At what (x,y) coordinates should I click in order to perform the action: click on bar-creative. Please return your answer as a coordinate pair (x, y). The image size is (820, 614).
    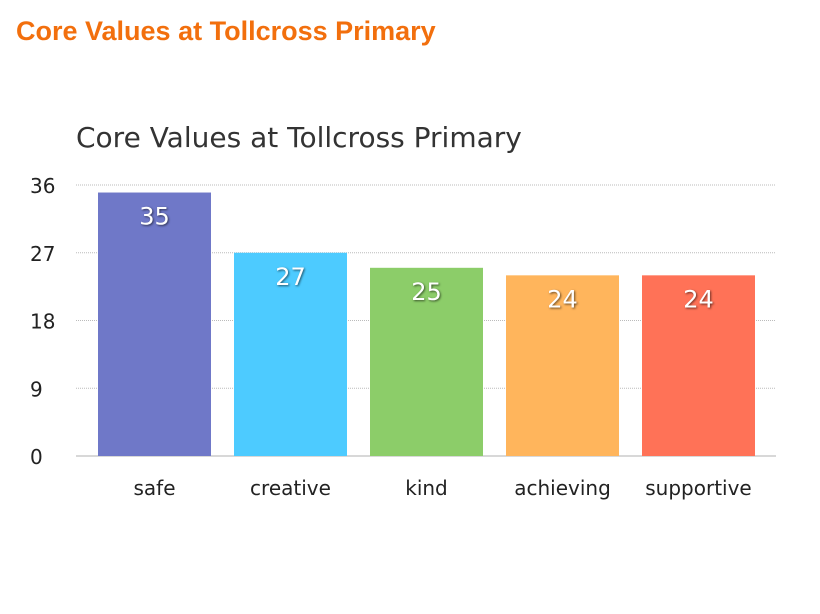
    Looking at the image, I should click on (290, 354).